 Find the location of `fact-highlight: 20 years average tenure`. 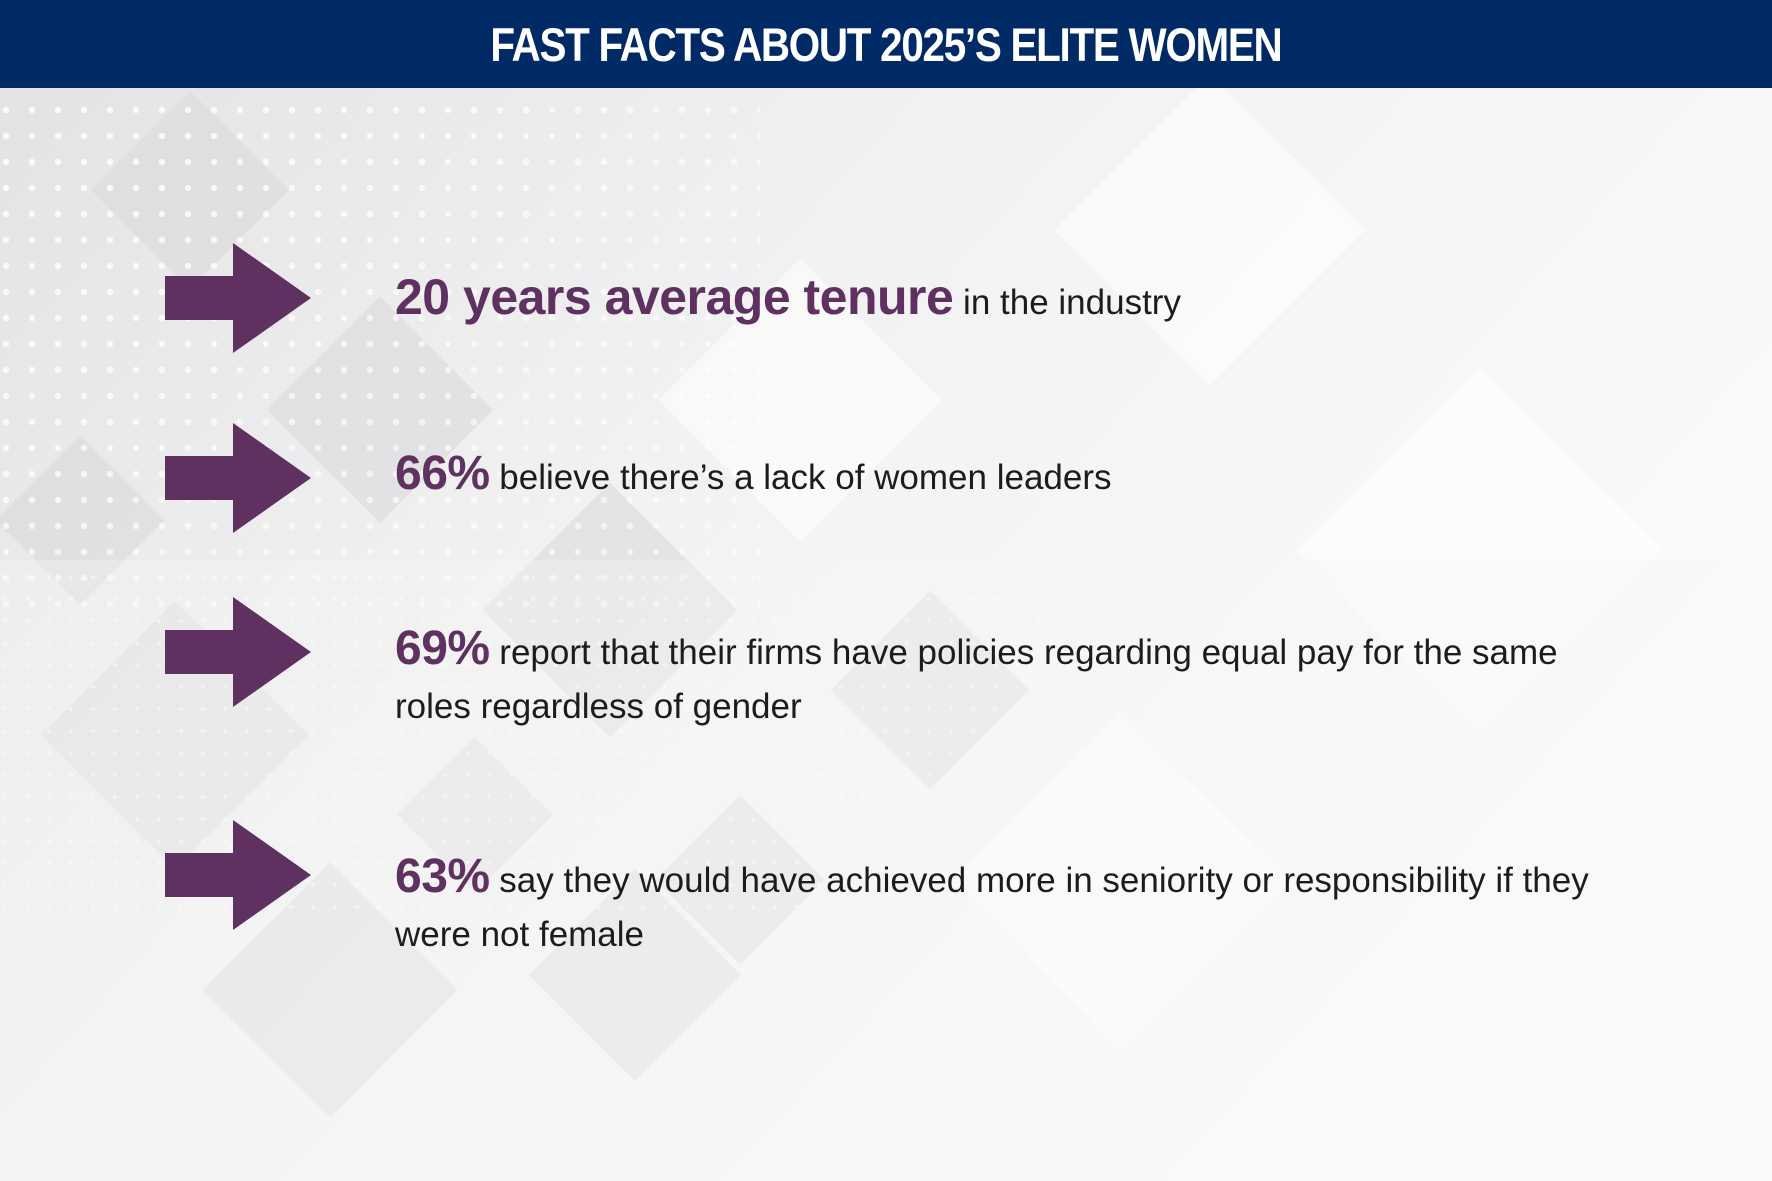

fact-highlight: 20 years average tenure is located at coordinates (674, 297).